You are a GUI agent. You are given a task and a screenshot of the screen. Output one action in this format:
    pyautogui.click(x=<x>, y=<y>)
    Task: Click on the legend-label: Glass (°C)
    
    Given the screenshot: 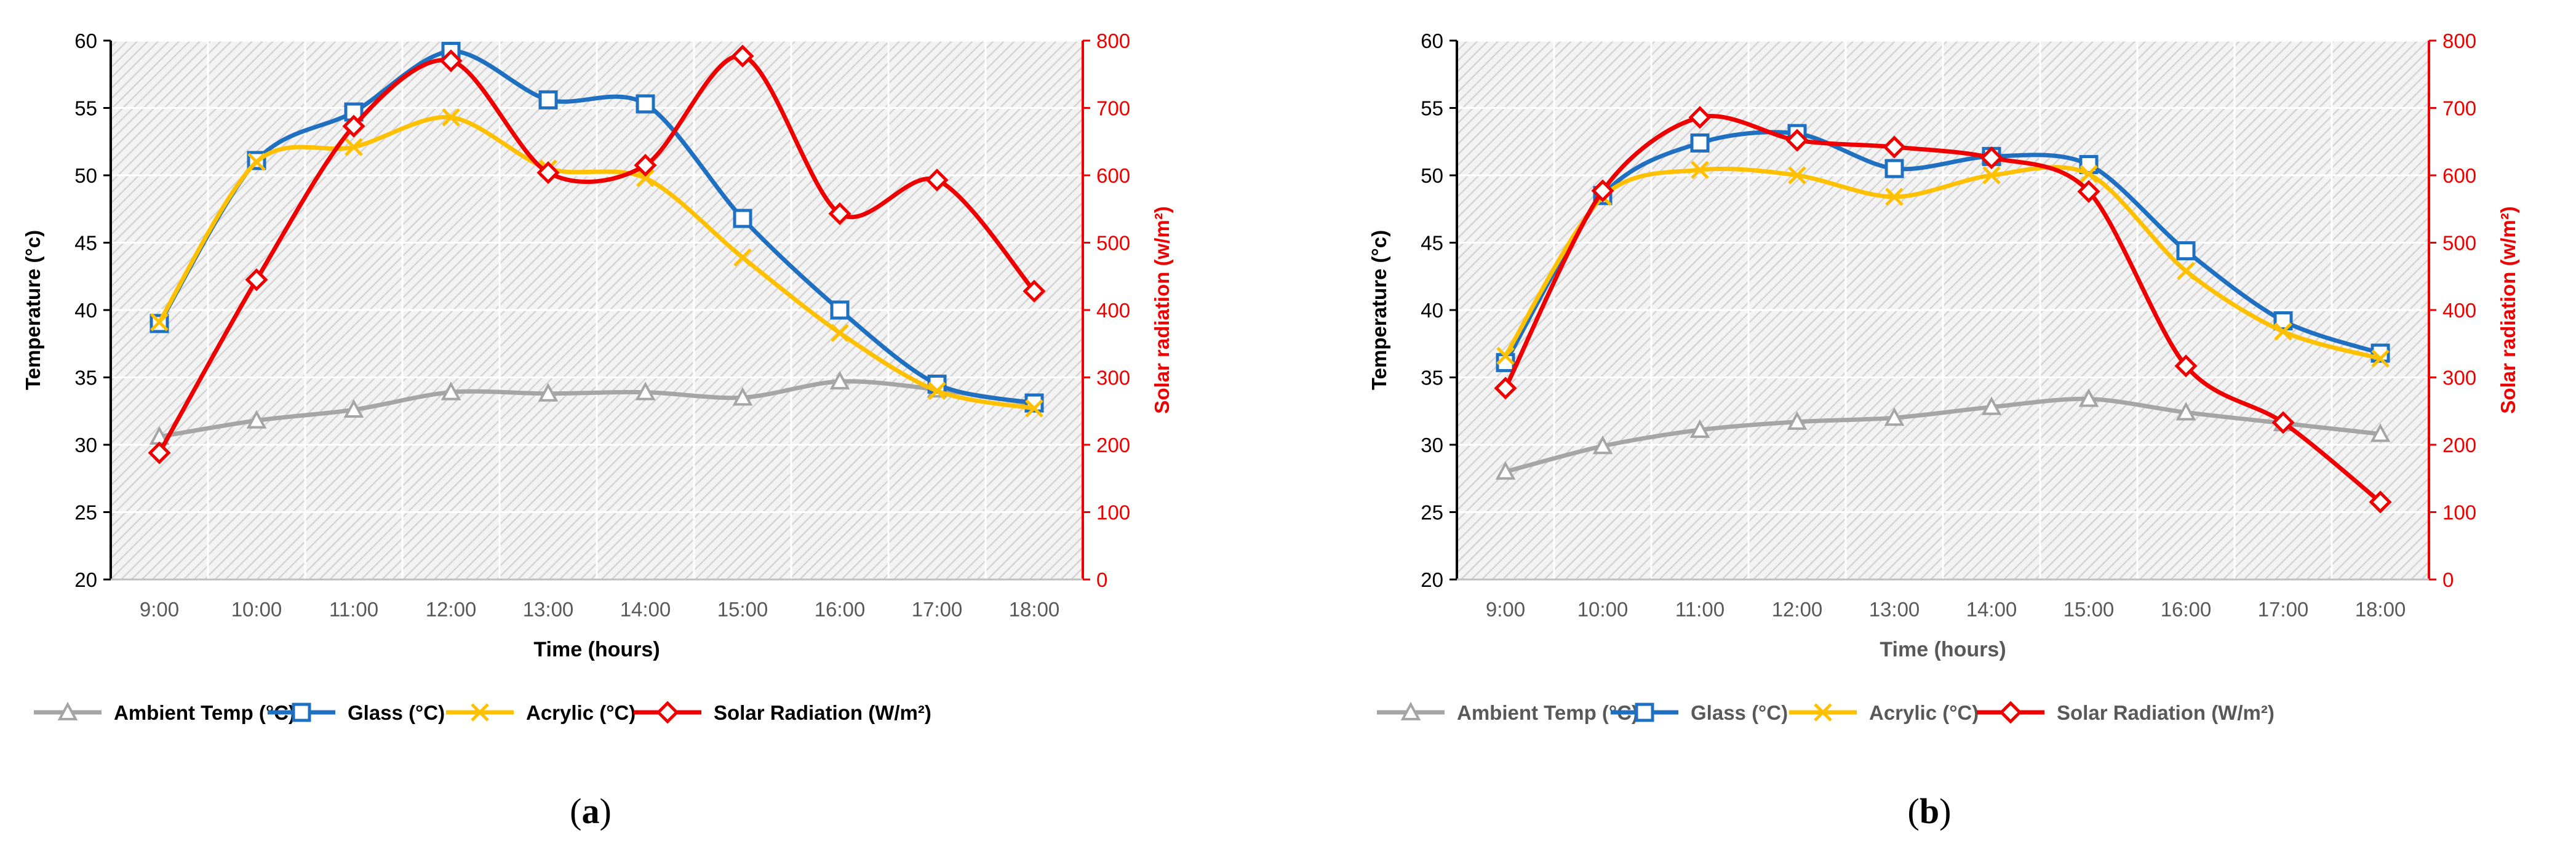 What is the action you would take?
    pyautogui.click(x=396, y=712)
    